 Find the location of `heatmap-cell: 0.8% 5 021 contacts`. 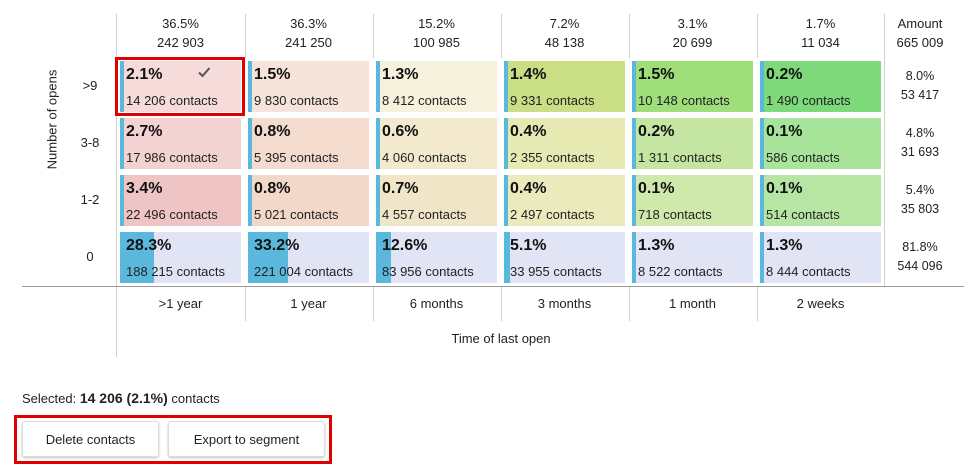

heatmap-cell: 0.8% 5 021 contacts is located at coordinates (308, 200).